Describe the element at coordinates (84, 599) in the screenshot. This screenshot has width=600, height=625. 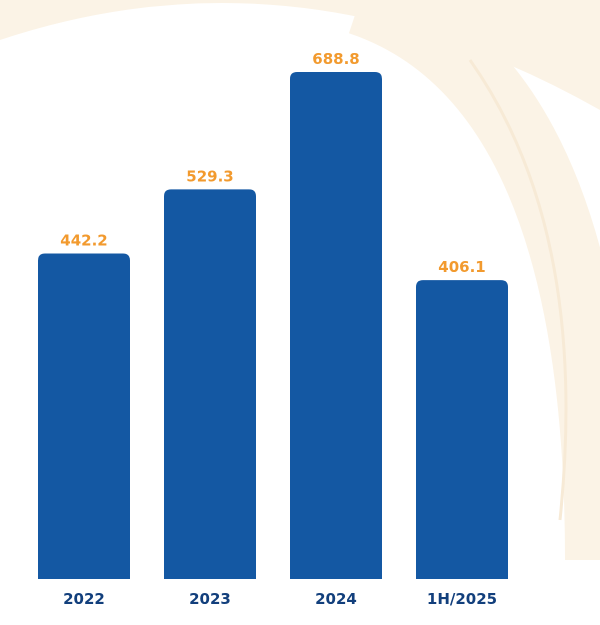
I see `category-label: 2022` at that location.